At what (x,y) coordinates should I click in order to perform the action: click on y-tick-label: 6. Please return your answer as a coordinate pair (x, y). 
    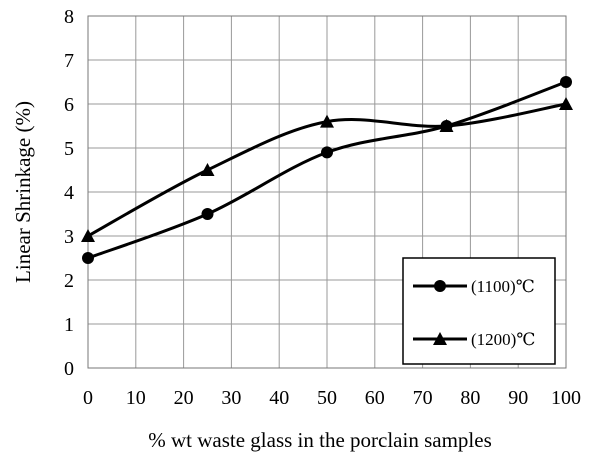
    Looking at the image, I should click on (69, 105).